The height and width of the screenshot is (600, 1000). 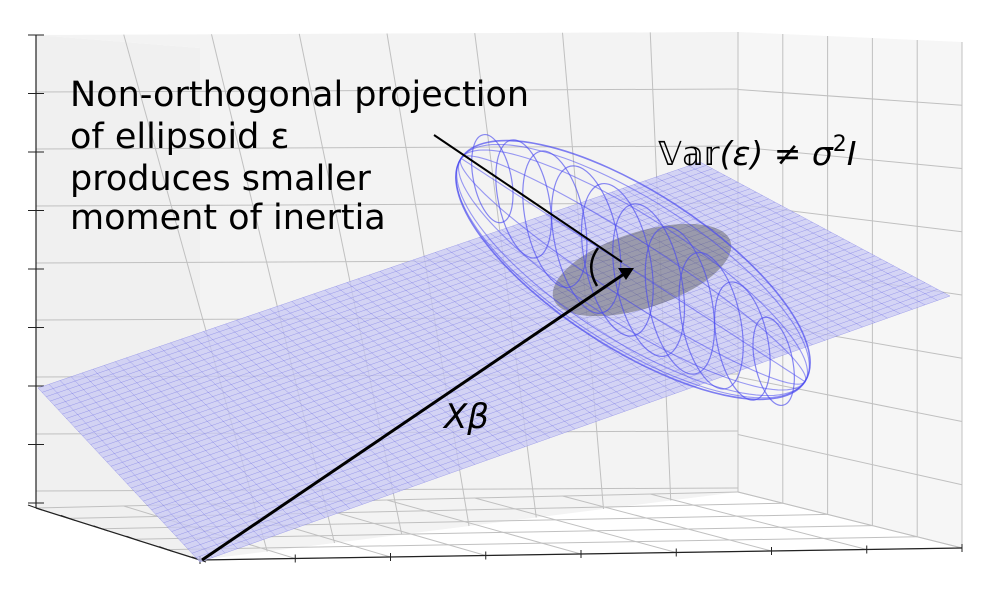 What do you see at coordinates (179, 137) in the screenshot?
I see `annotation-line-2: of ellipsoid ε` at bounding box center [179, 137].